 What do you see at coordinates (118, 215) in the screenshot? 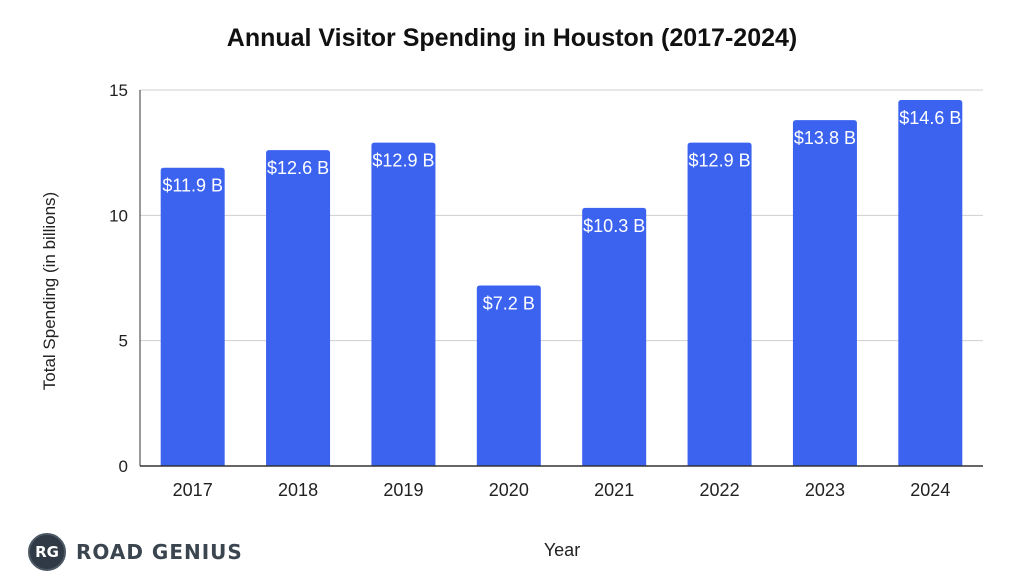
I see `y-tick-label: 10` at bounding box center [118, 215].